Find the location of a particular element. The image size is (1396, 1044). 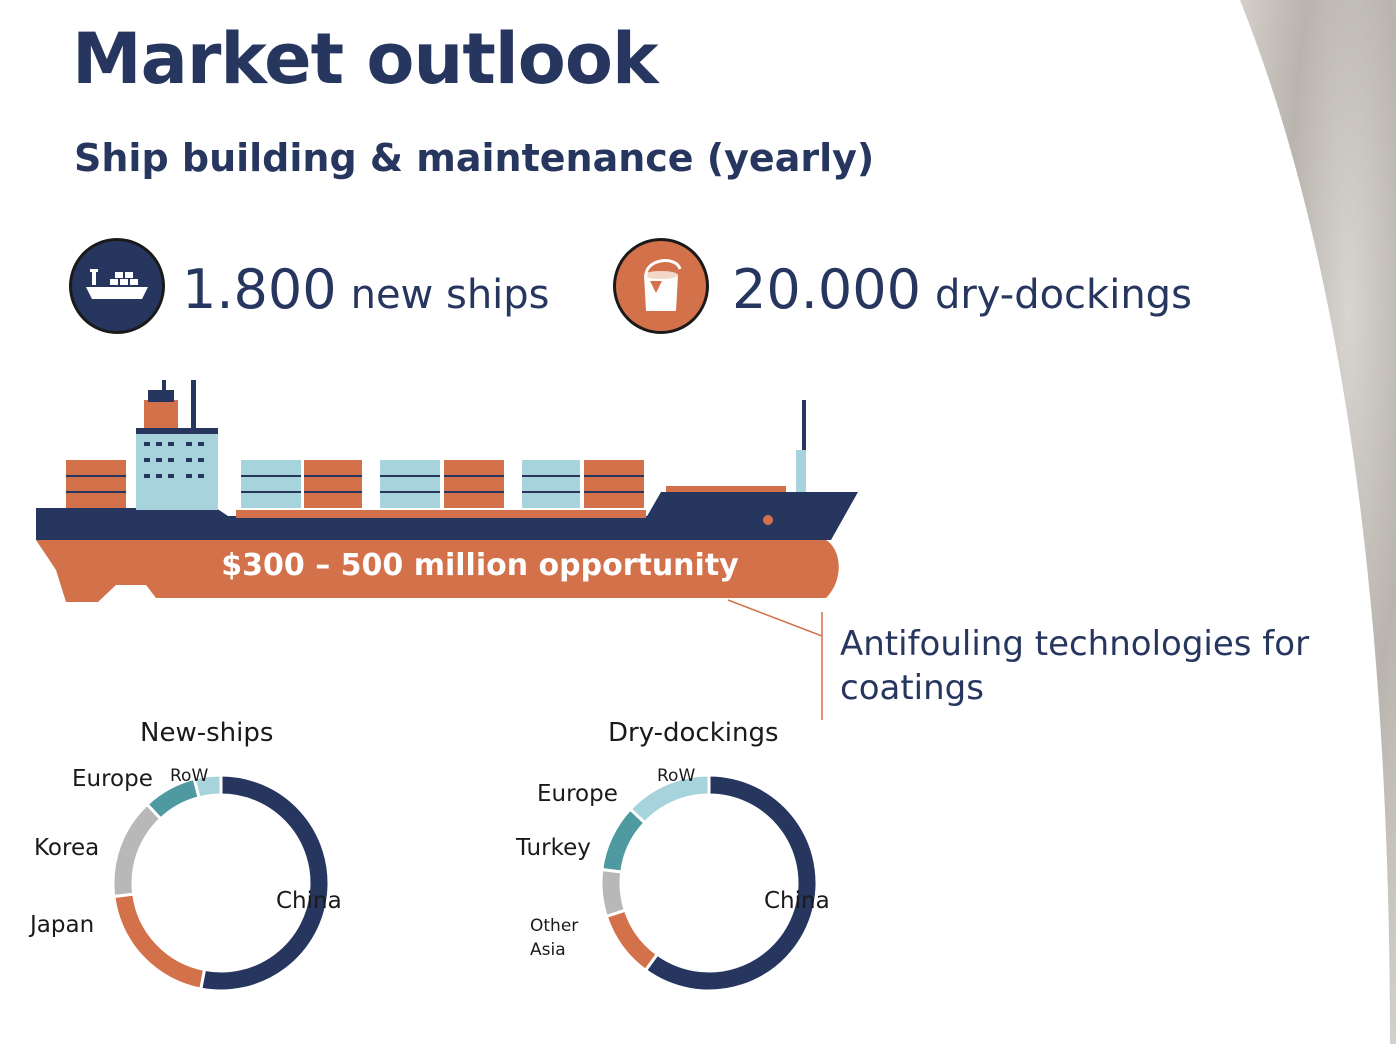

donut-slice-other-asia is located at coordinates (632, 940).